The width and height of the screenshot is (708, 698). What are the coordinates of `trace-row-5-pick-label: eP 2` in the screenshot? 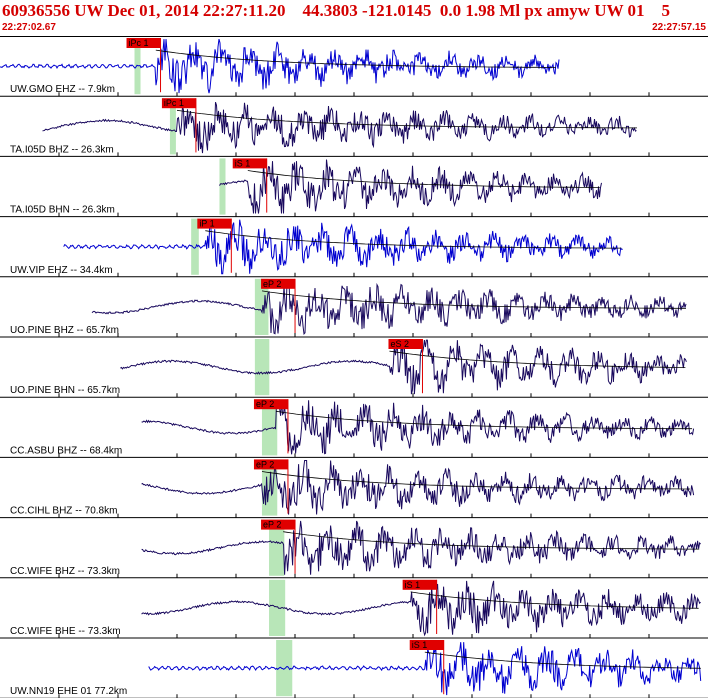 It's located at (272, 284).